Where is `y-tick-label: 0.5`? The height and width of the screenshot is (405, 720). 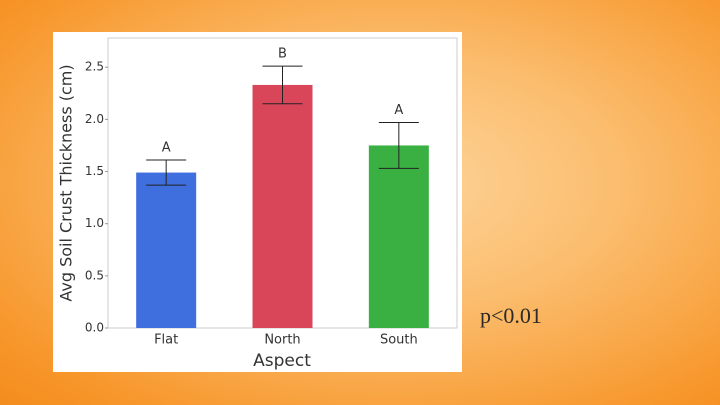
y-tick-label: 0.5 is located at coordinates (94, 275).